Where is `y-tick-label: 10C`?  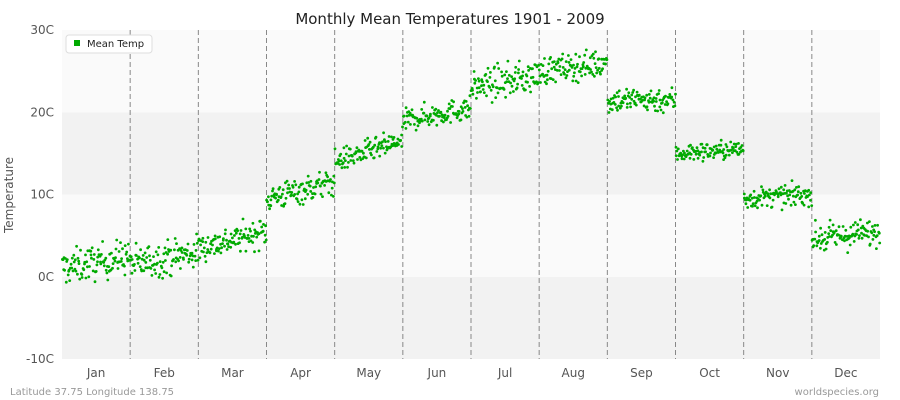 y-tick-label: 10C is located at coordinates (42, 195).